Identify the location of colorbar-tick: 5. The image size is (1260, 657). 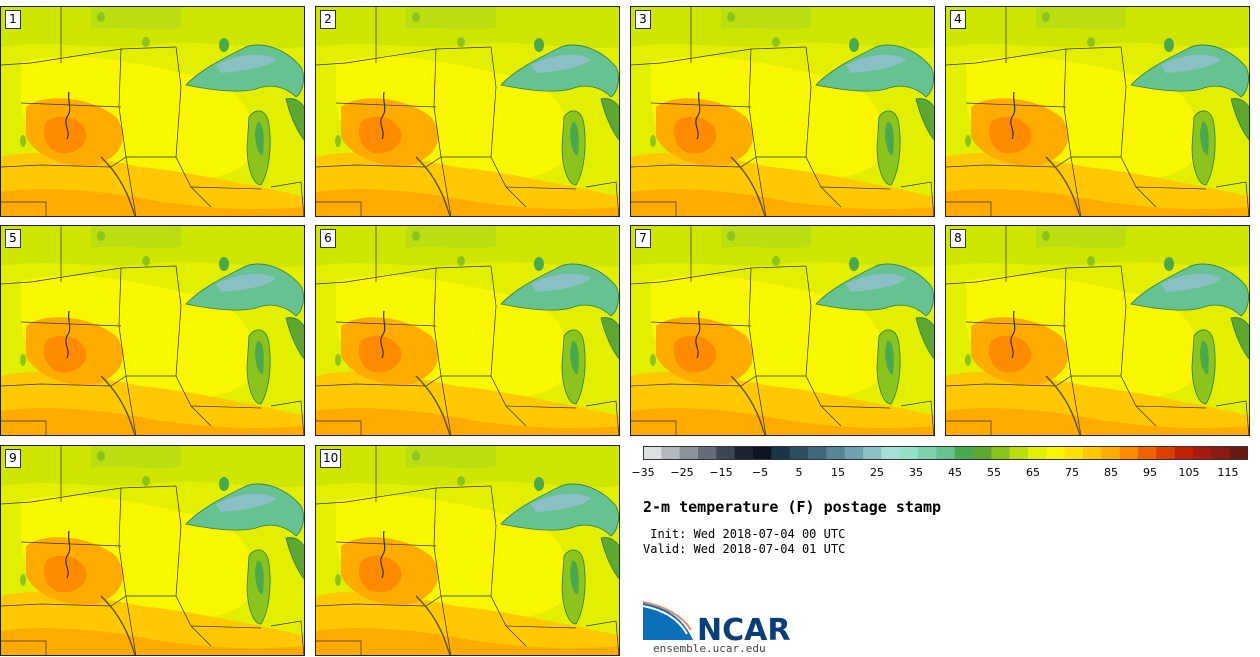
(799, 472).